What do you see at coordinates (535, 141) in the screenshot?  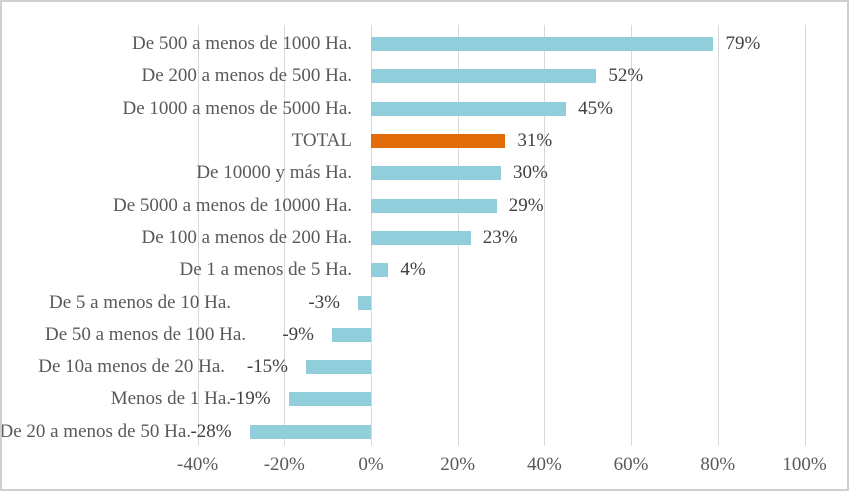 I see `value-label: 31%` at bounding box center [535, 141].